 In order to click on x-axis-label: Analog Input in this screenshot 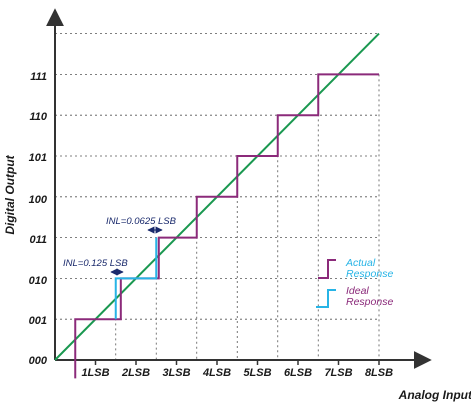, I will do `click(434, 395)`.